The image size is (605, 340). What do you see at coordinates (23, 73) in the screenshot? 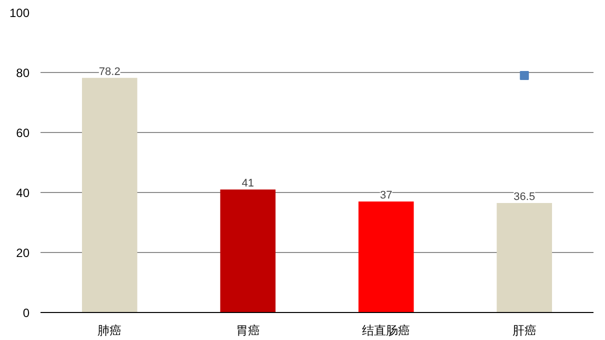
I see `y-tick-label: 80` at bounding box center [23, 73].